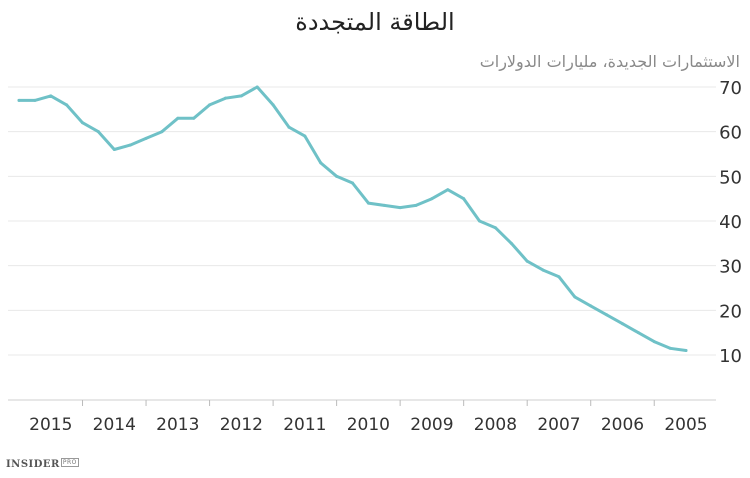 The width and height of the screenshot is (750, 478). Describe the element at coordinates (304, 425) in the screenshot. I see `x-tick-label-2011: 2011` at that location.